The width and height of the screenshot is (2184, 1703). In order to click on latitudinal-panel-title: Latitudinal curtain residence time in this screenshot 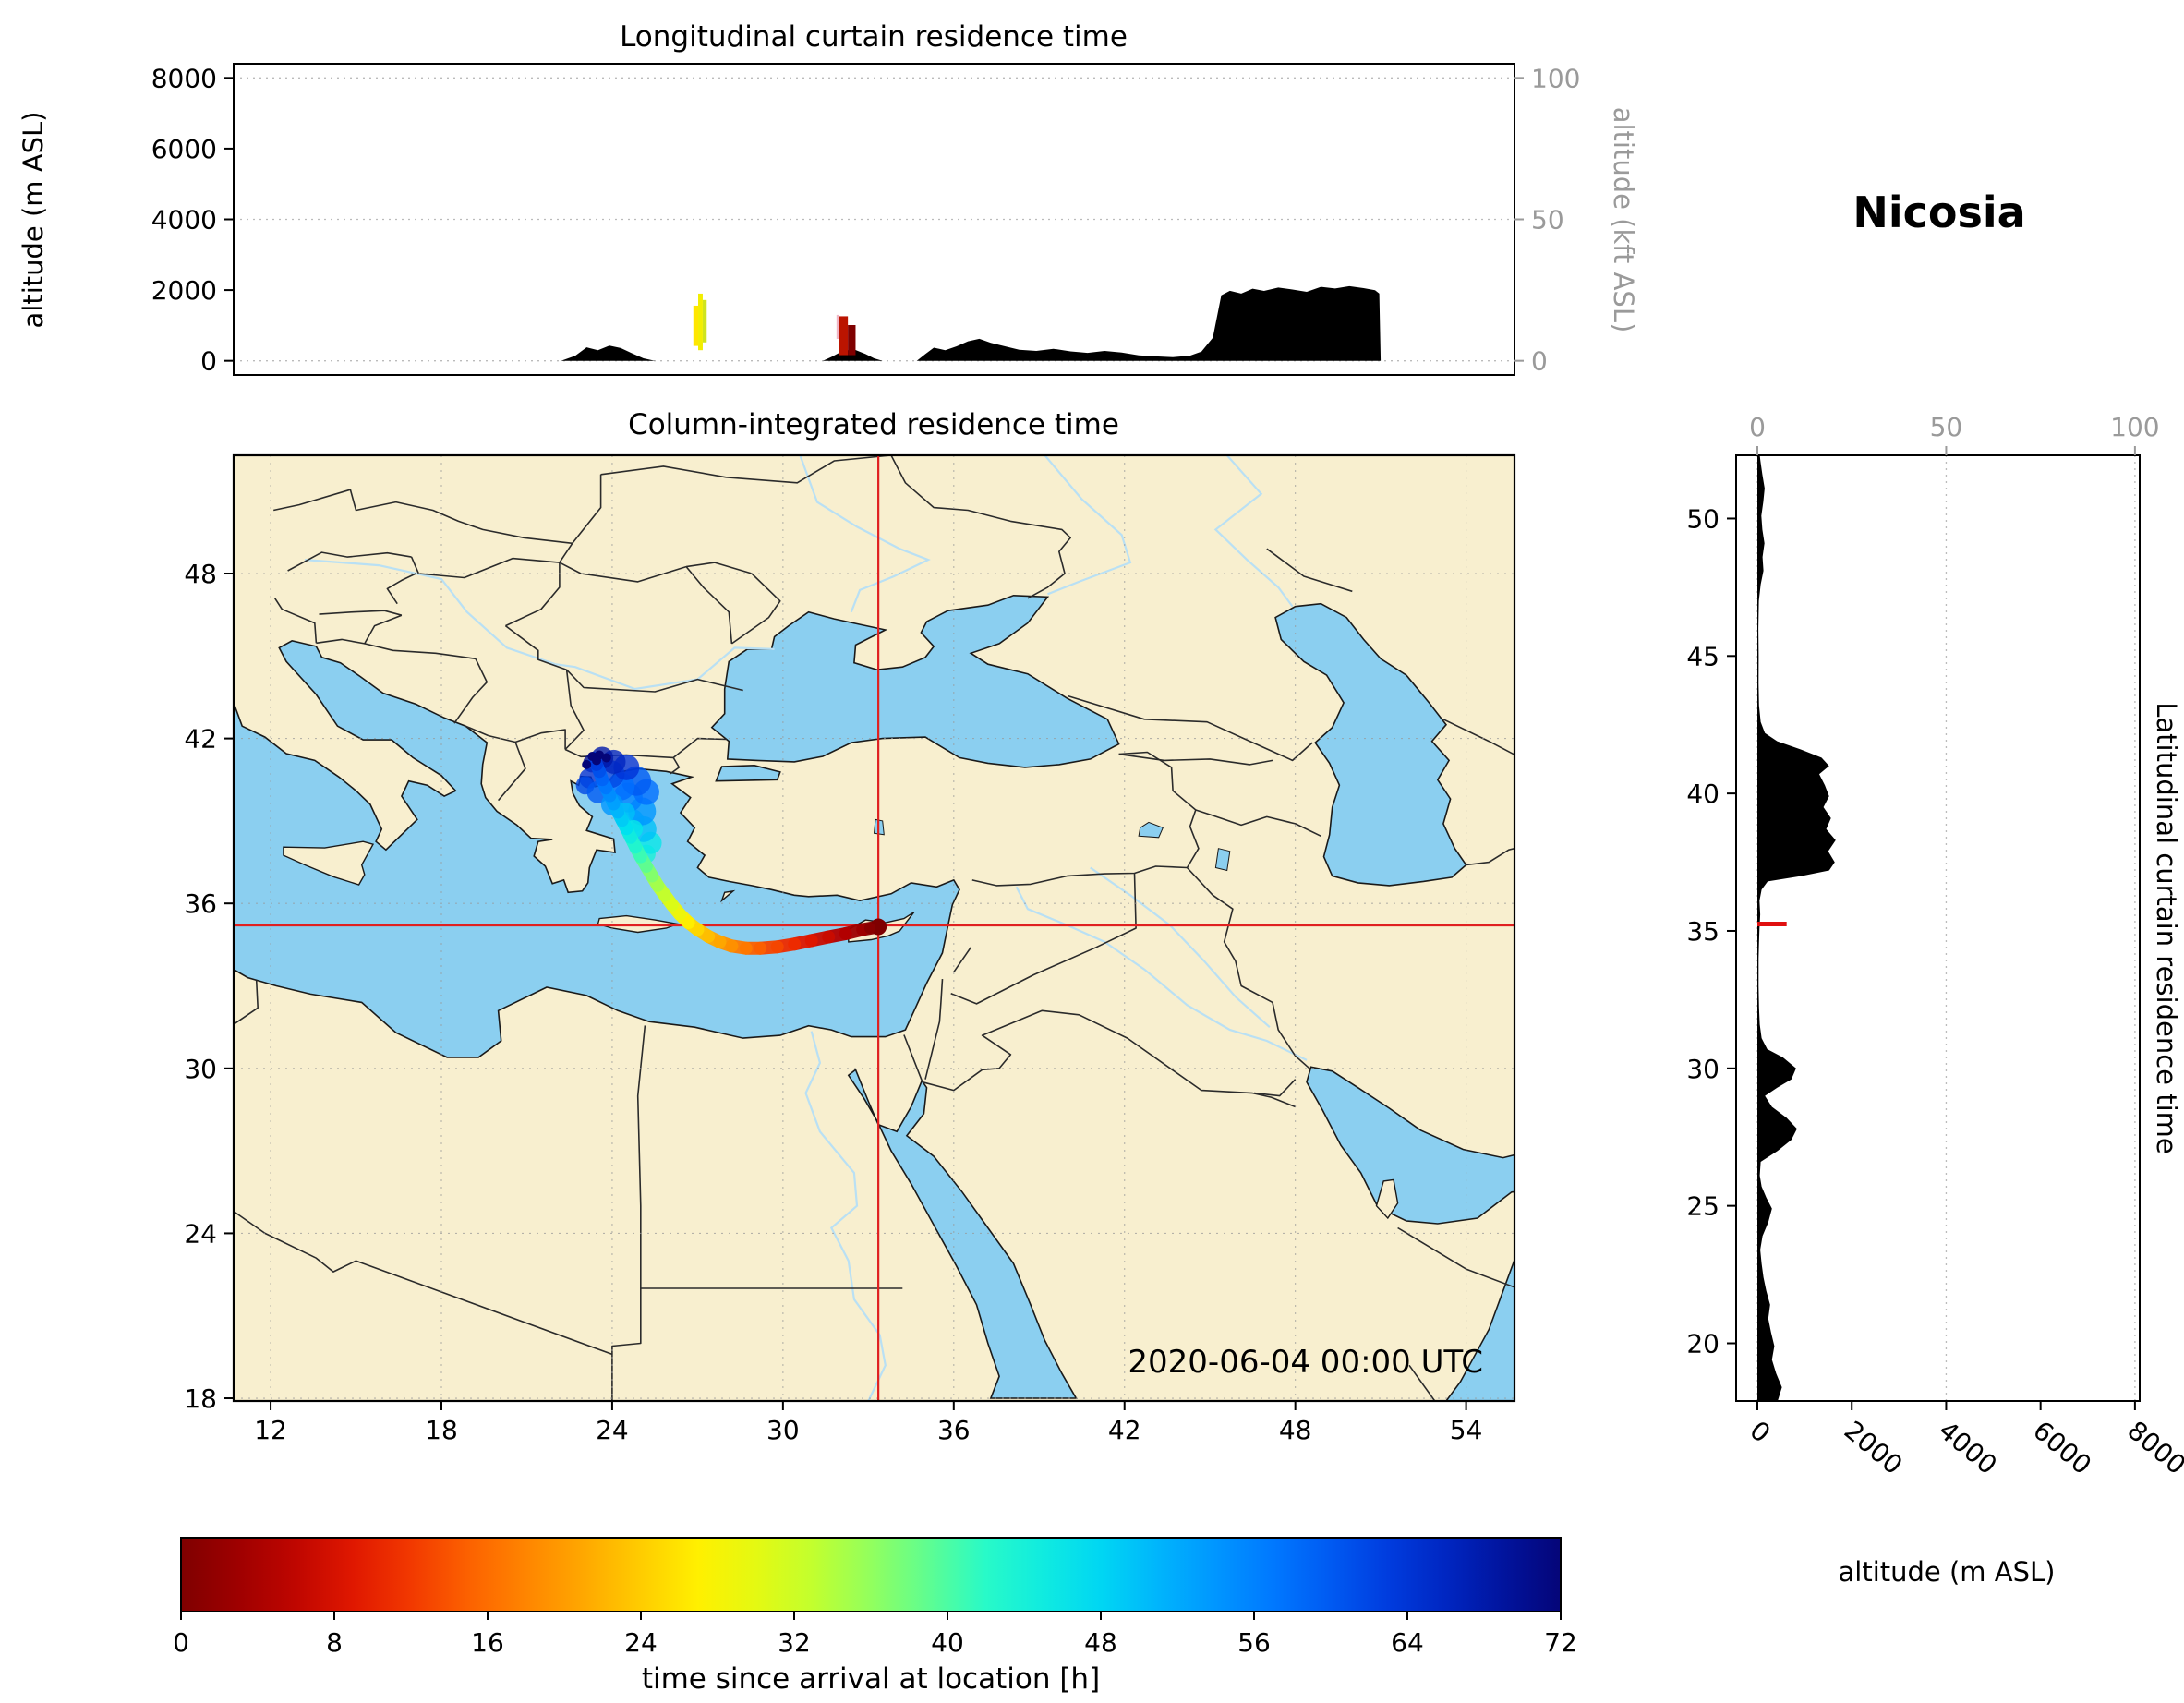, I will do `click(2166, 928)`.